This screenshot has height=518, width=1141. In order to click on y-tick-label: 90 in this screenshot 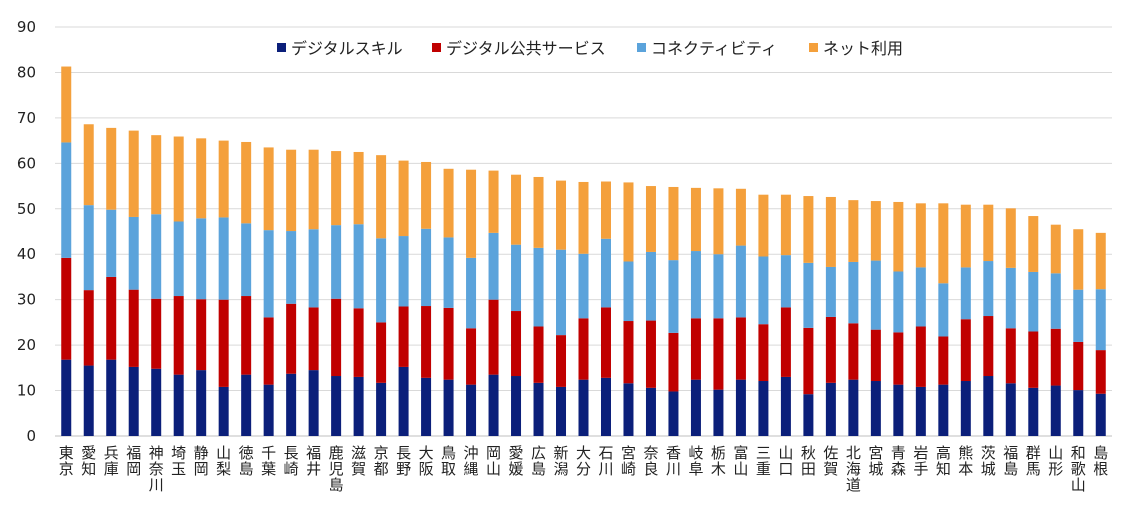, I will do `click(26, 27)`.